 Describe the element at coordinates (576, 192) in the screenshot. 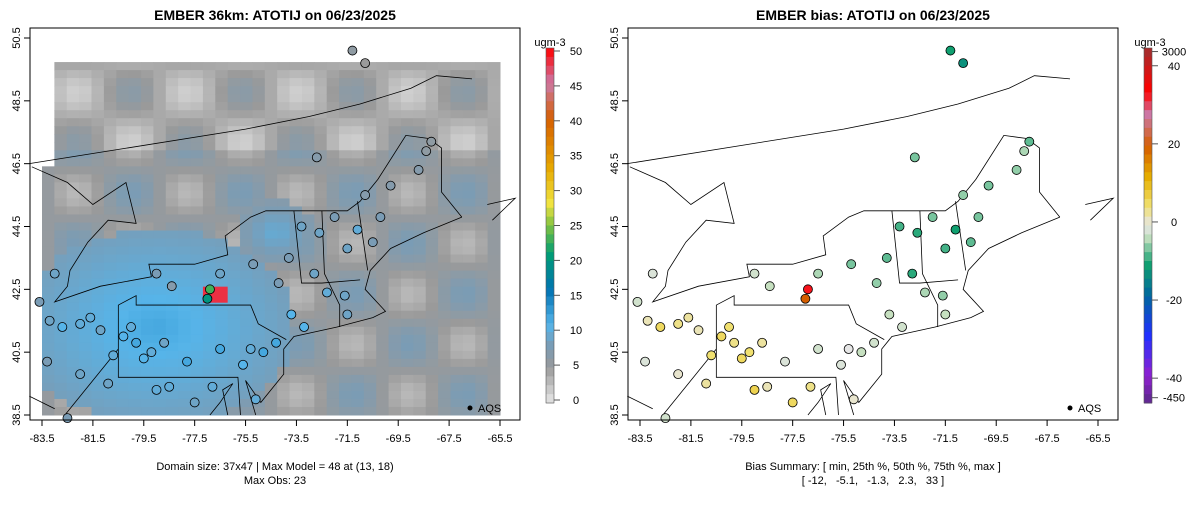

I see `colorbar-tick-label: 30` at that location.